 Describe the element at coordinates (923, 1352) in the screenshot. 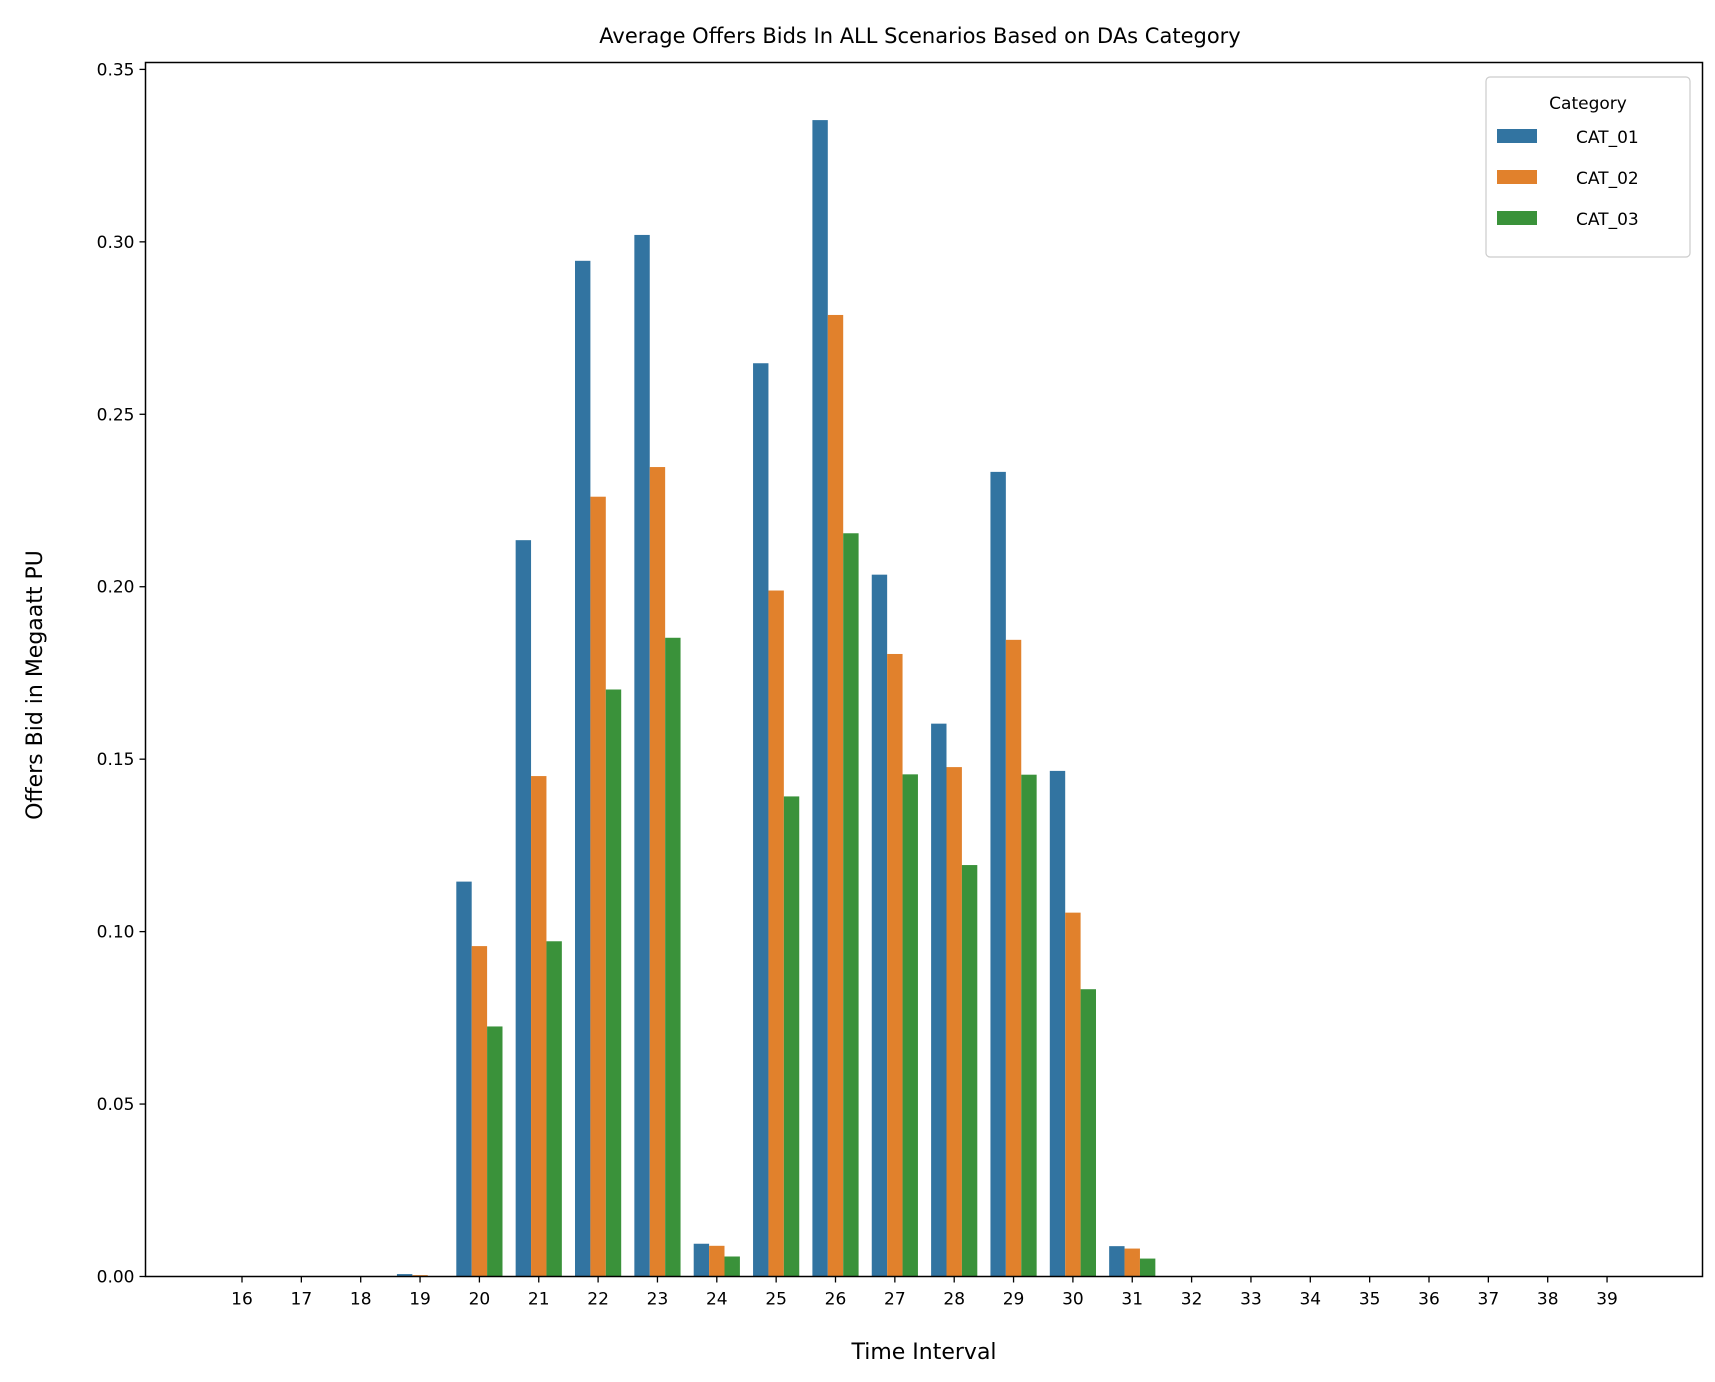

I see `x-axis-label: Time Interval` at that location.